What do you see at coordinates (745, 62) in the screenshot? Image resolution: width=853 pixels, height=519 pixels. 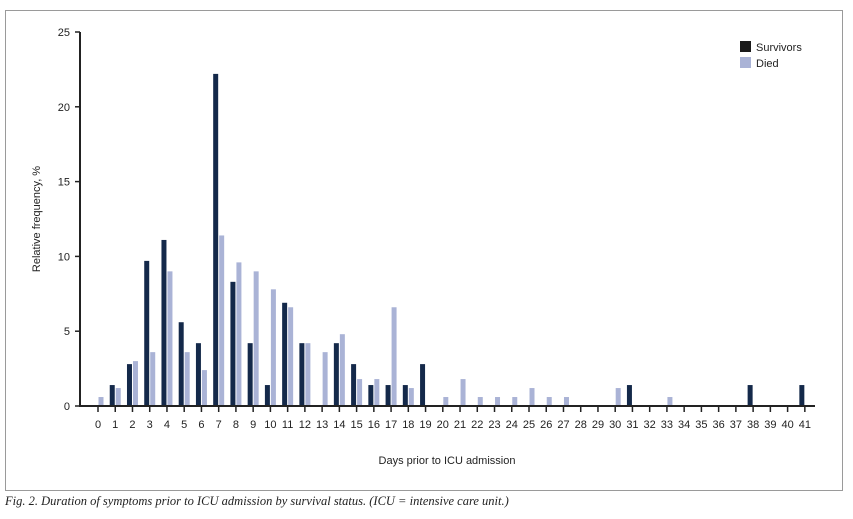 I see `legend-swatch-died` at bounding box center [745, 62].